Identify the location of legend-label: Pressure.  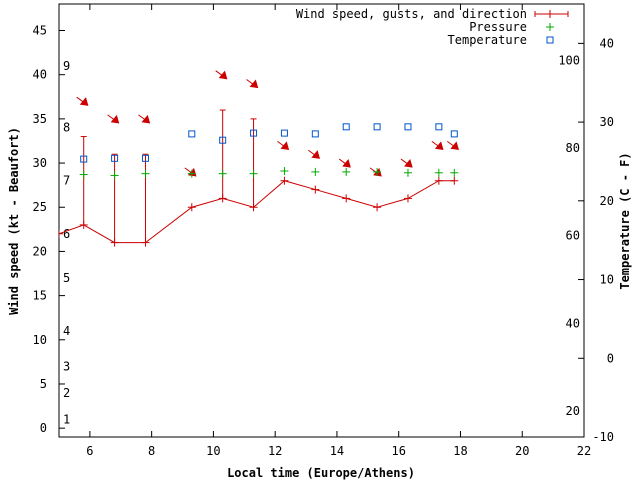
(498, 27).